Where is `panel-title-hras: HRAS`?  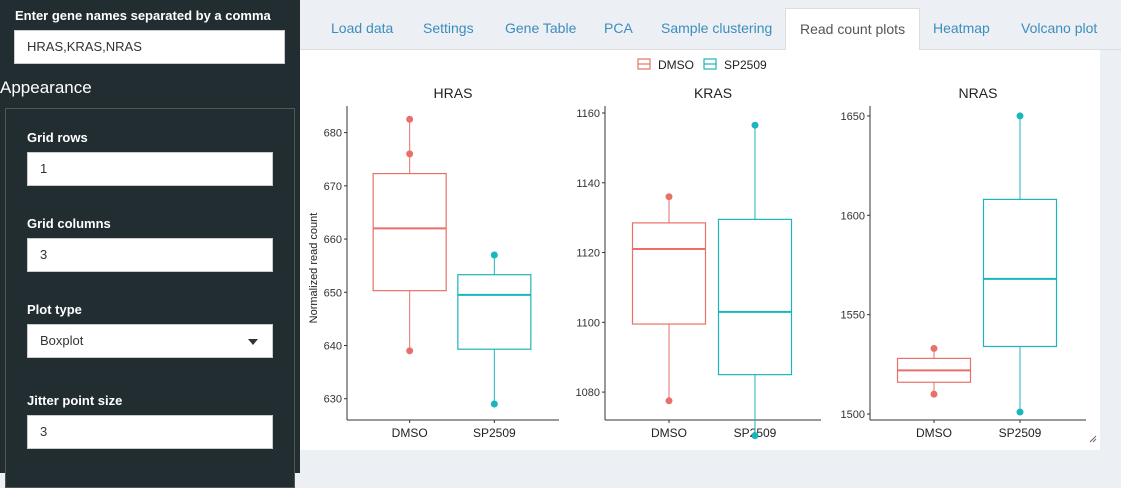
panel-title-hras: HRAS is located at coordinates (453, 93).